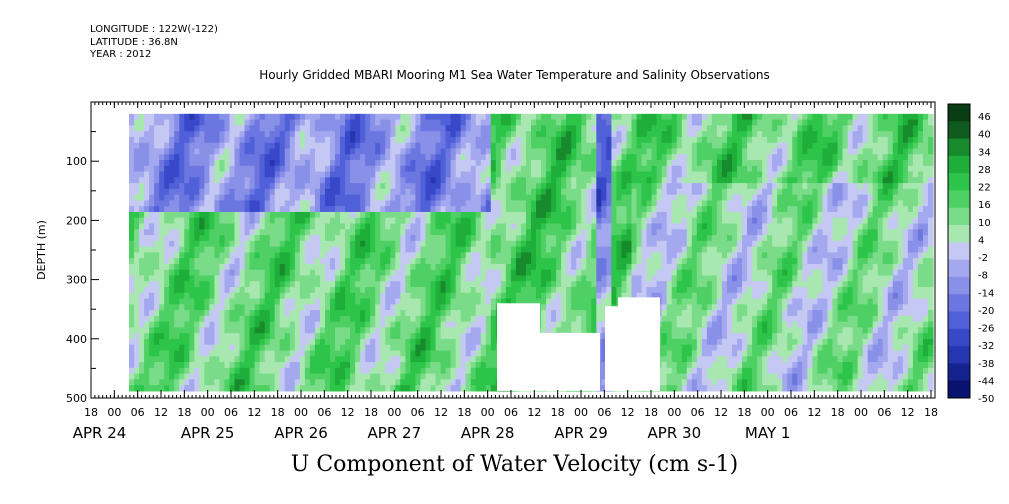 This screenshot has width=1009, height=504. I want to click on colorbar-label: 22, so click(984, 188).